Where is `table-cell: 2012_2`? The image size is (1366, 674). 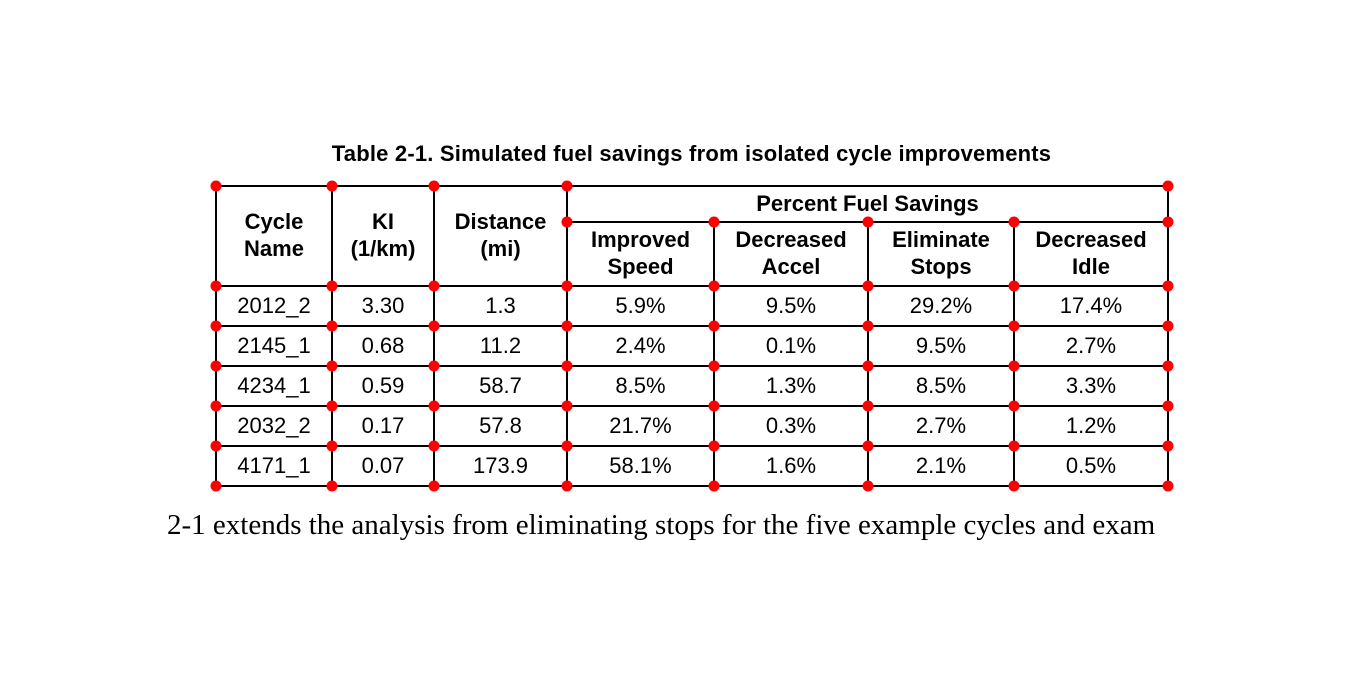 table-cell: 2012_2 is located at coordinates (274, 306).